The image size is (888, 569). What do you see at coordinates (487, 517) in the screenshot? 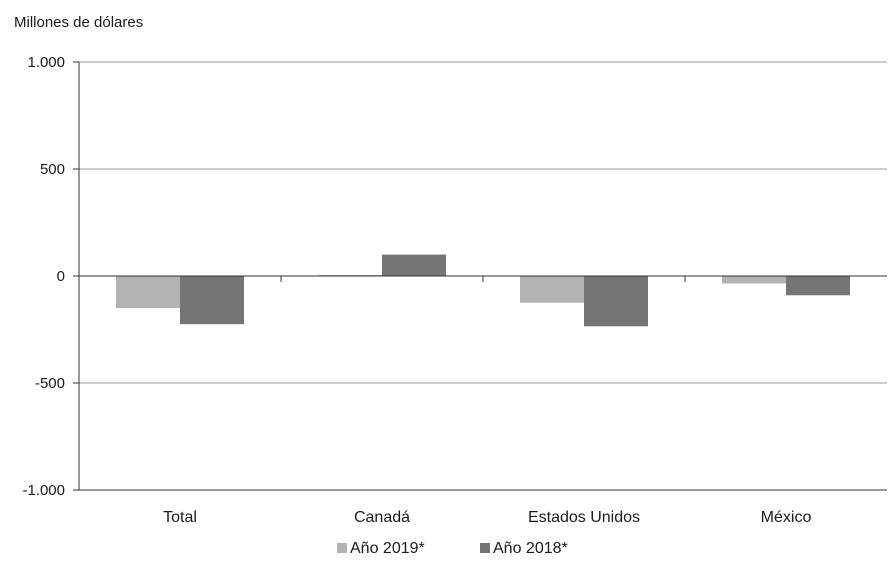
I see `x-categories: Total Canadá Estados Unidos México` at bounding box center [487, 517].